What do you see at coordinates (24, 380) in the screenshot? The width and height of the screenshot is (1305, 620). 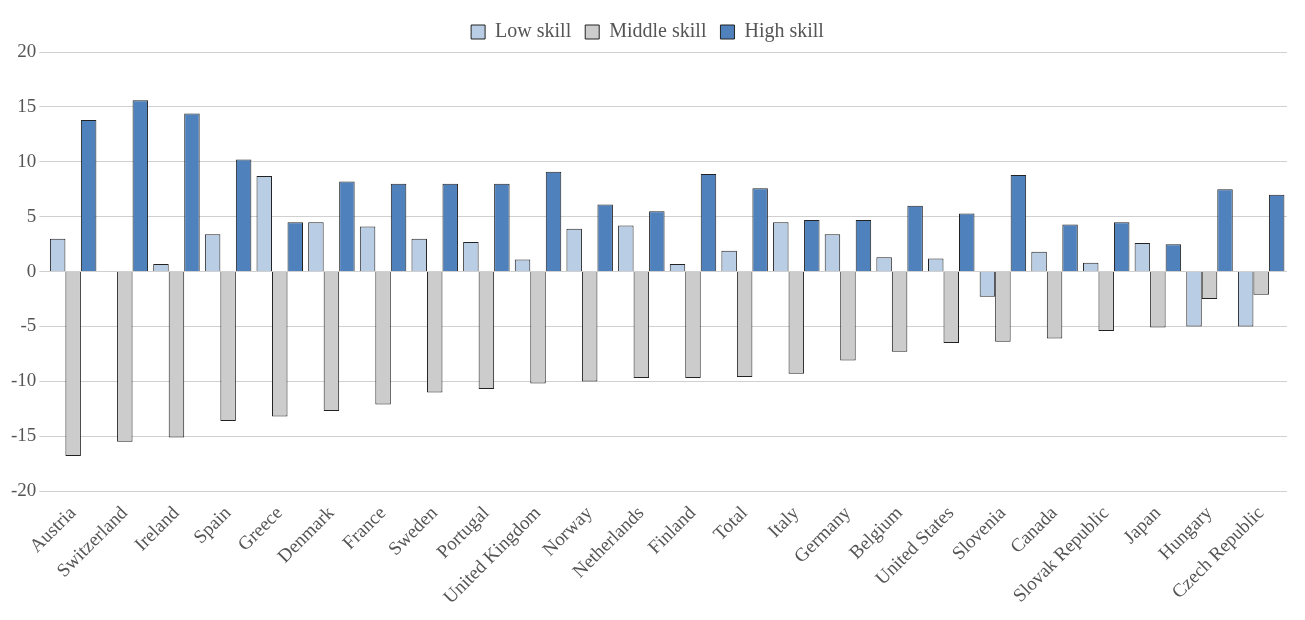 I see `y-tick-label: -10` at bounding box center [24, 380].